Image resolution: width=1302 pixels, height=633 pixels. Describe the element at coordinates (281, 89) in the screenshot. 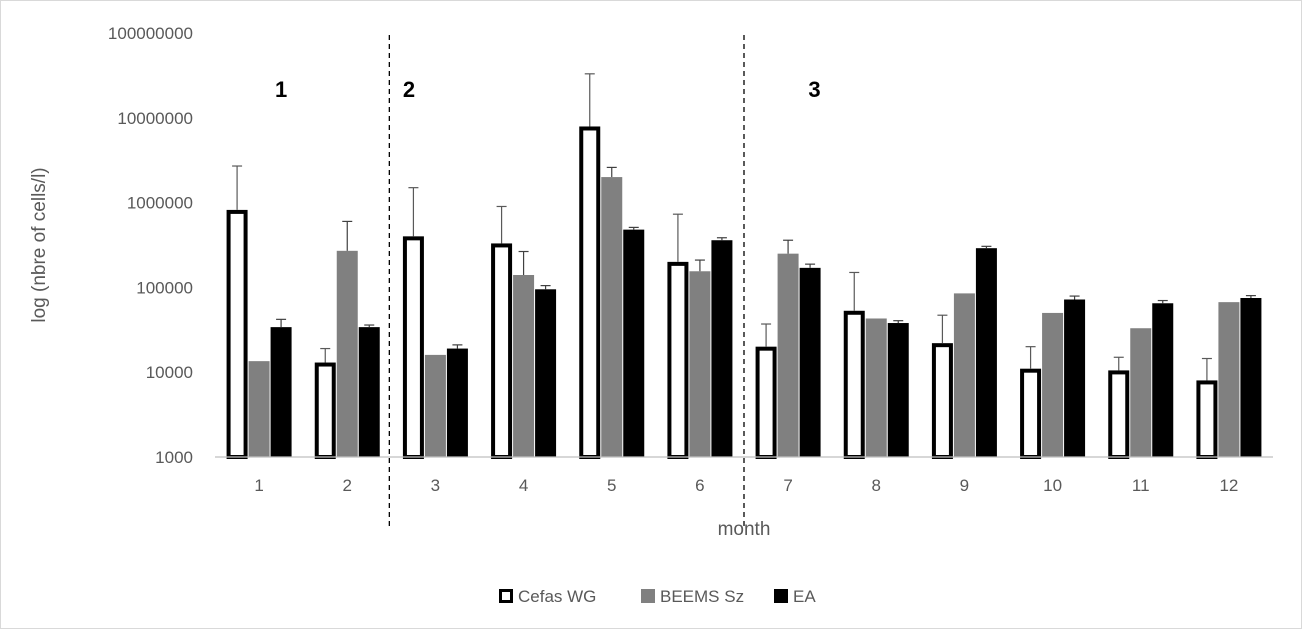

I see `period-label-1: 1` at that location.